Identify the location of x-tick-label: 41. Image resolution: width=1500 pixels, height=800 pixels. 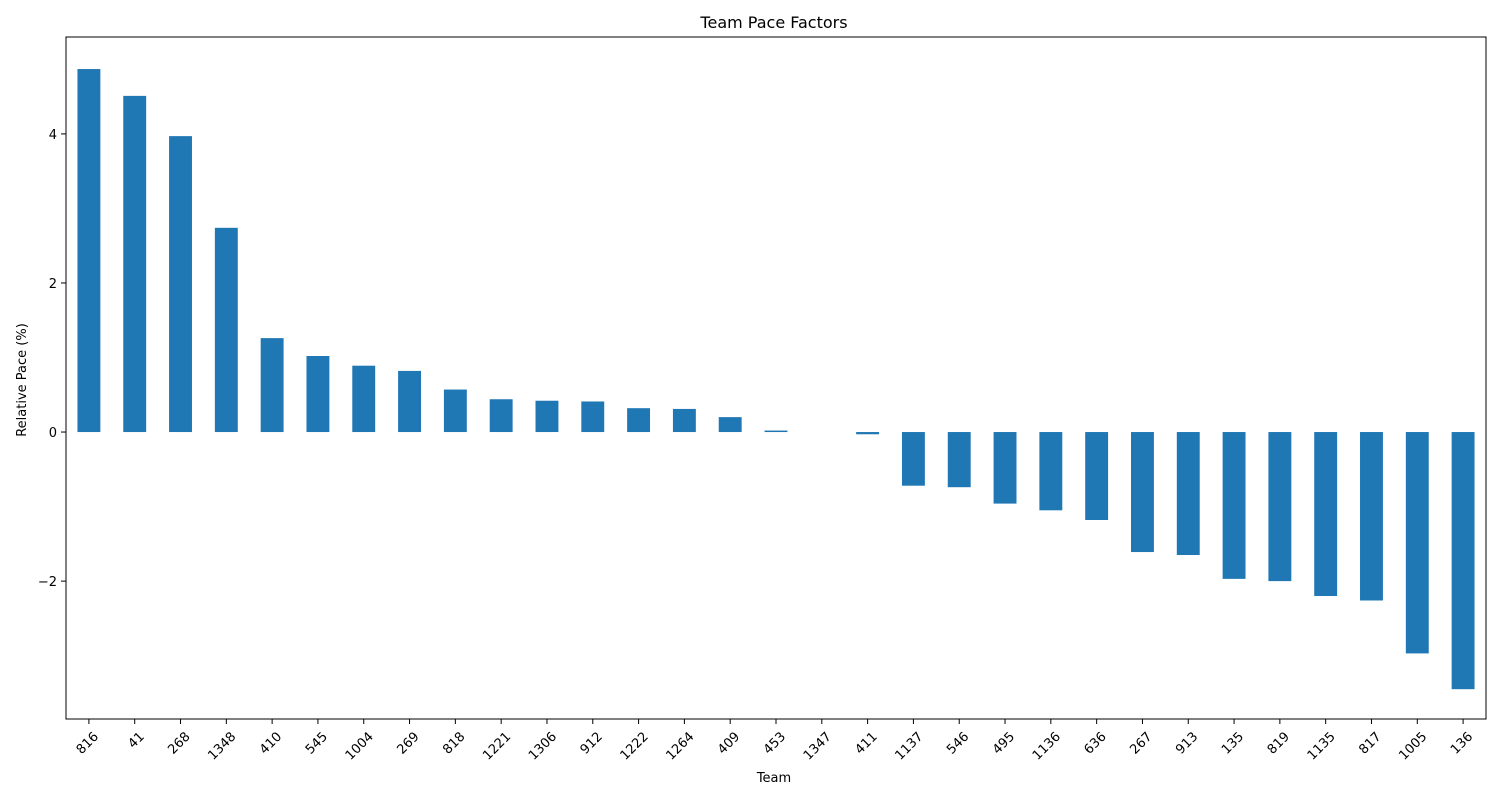
(136, 740).